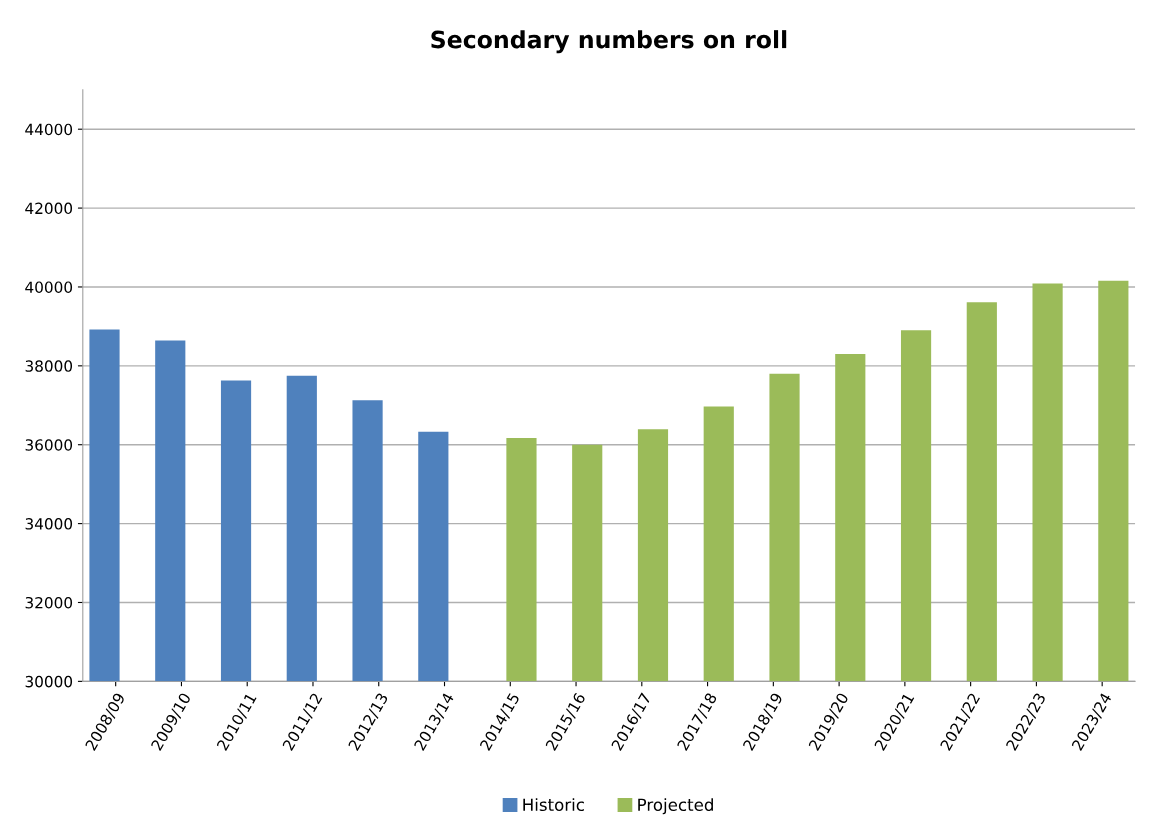 The image size is (1150, 816). I want to click on y-tick-label: 34000, so click(49, 524).